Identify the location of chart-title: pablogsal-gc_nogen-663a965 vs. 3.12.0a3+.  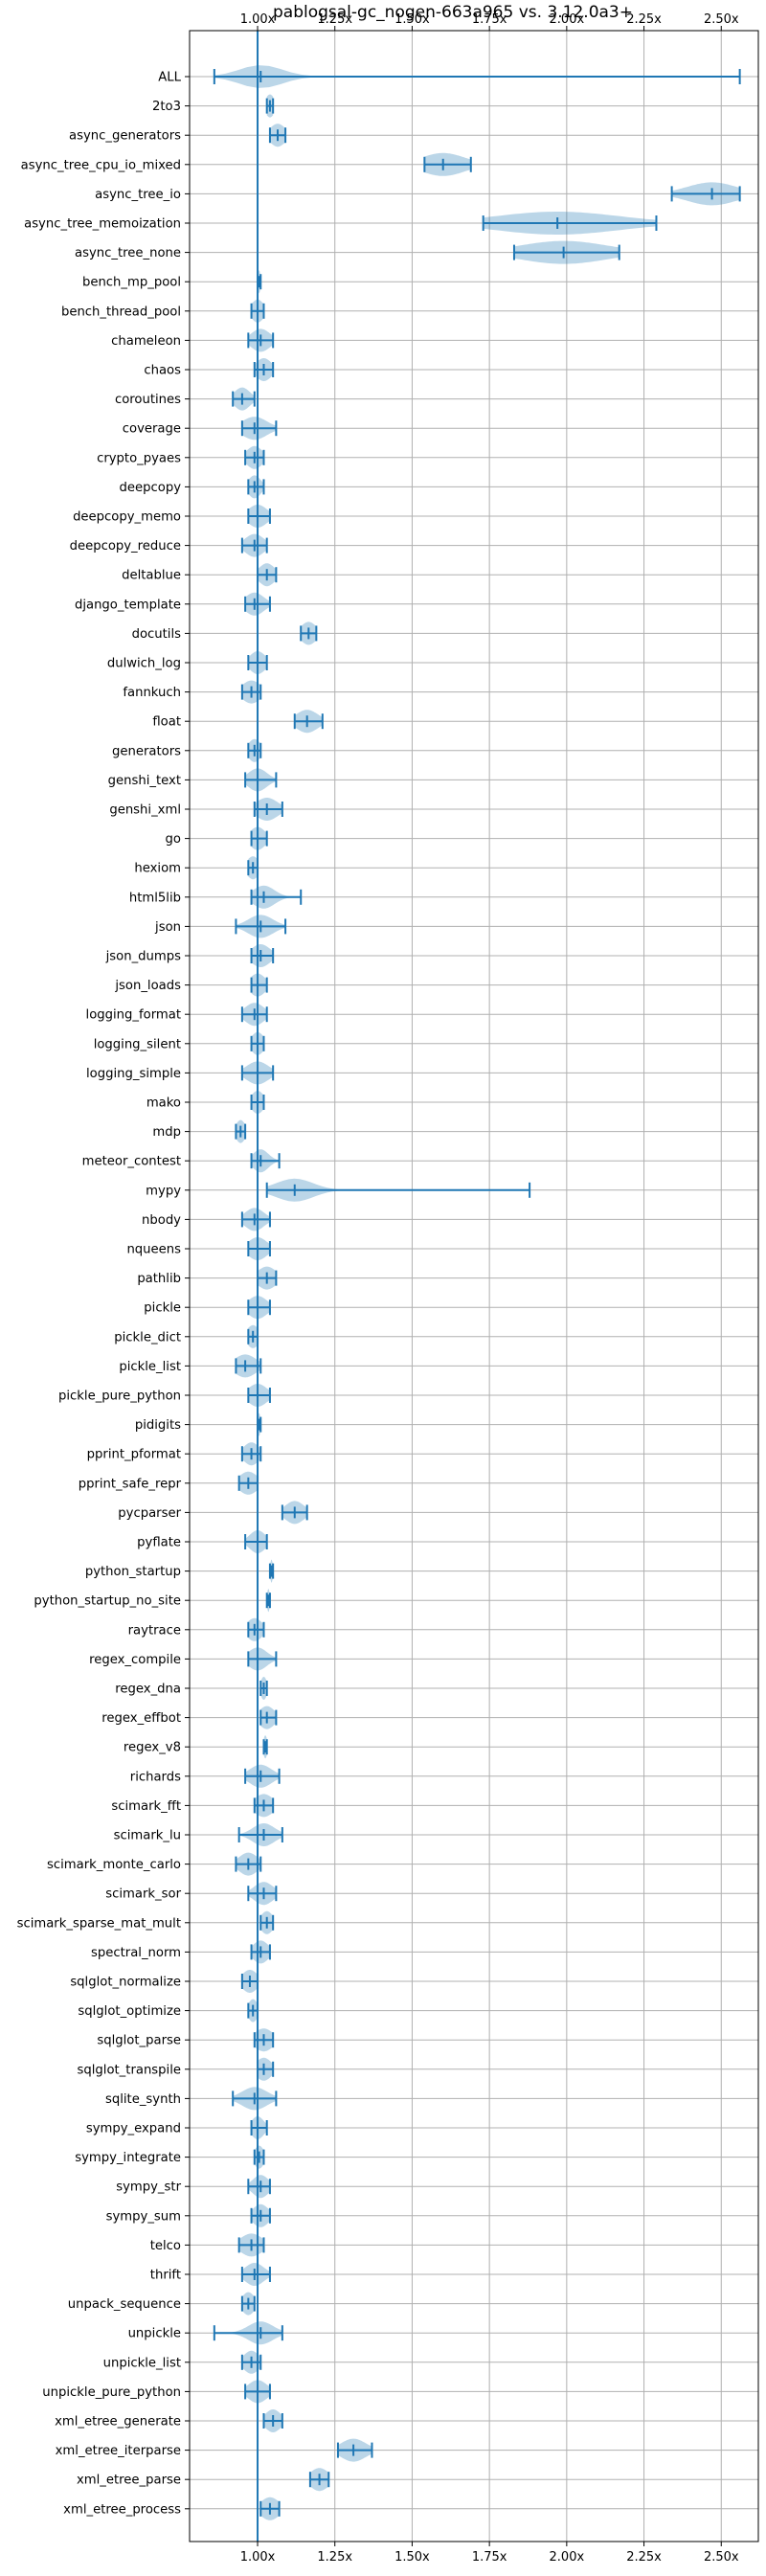
(453, 12).